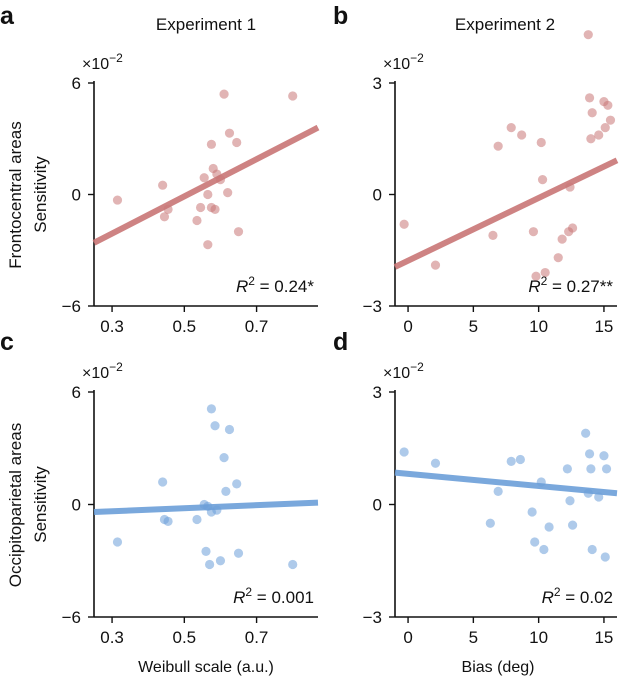 This screenshot has height=687, width=624. I want to click on r-squared-value: = 0.27**, so click(580, 286).